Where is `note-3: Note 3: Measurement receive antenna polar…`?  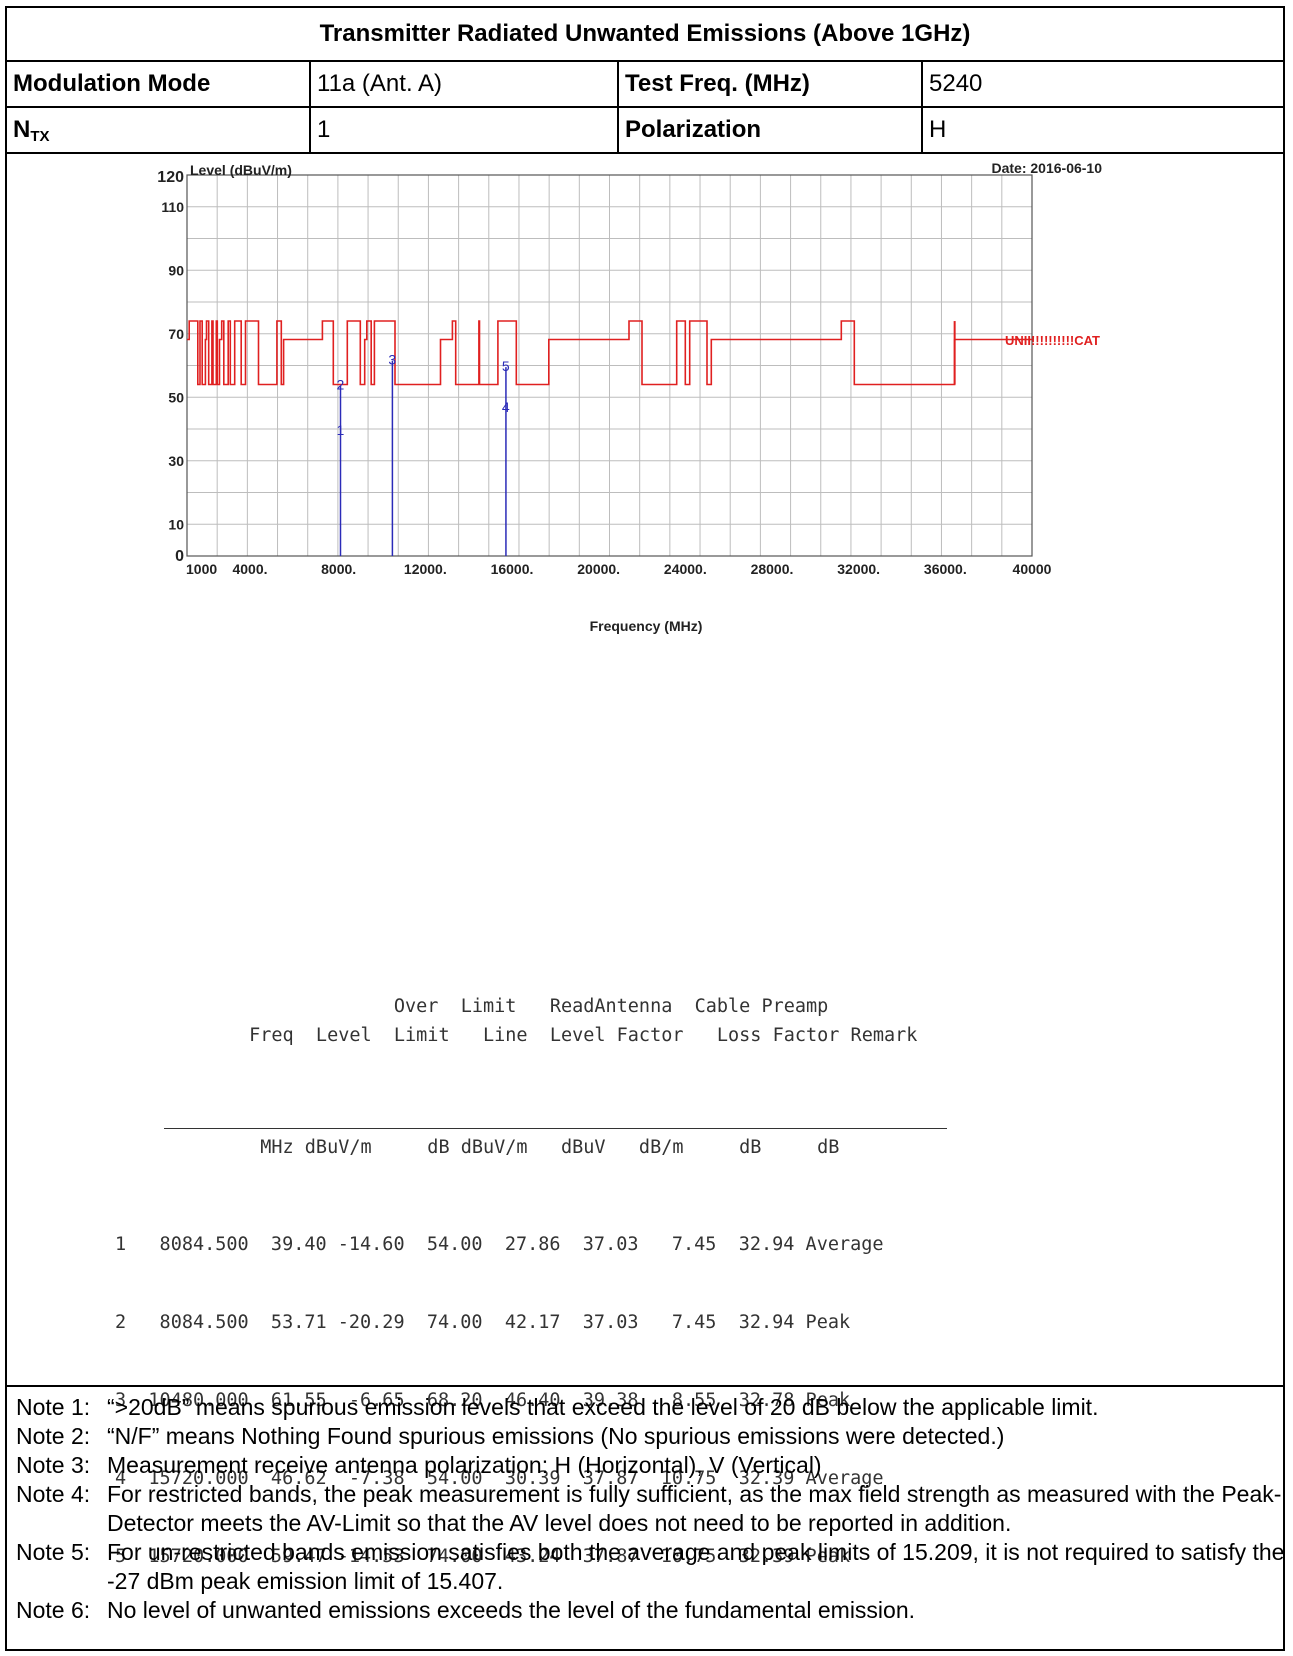
note-3: Note 3: Measurement receive antenna polar… is located at coordinates (650, 1465).